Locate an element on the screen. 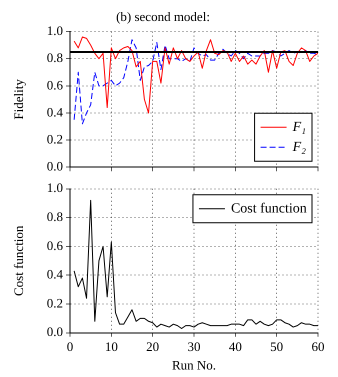  x-tick-label: 30 is located at coordinates (194, 346).